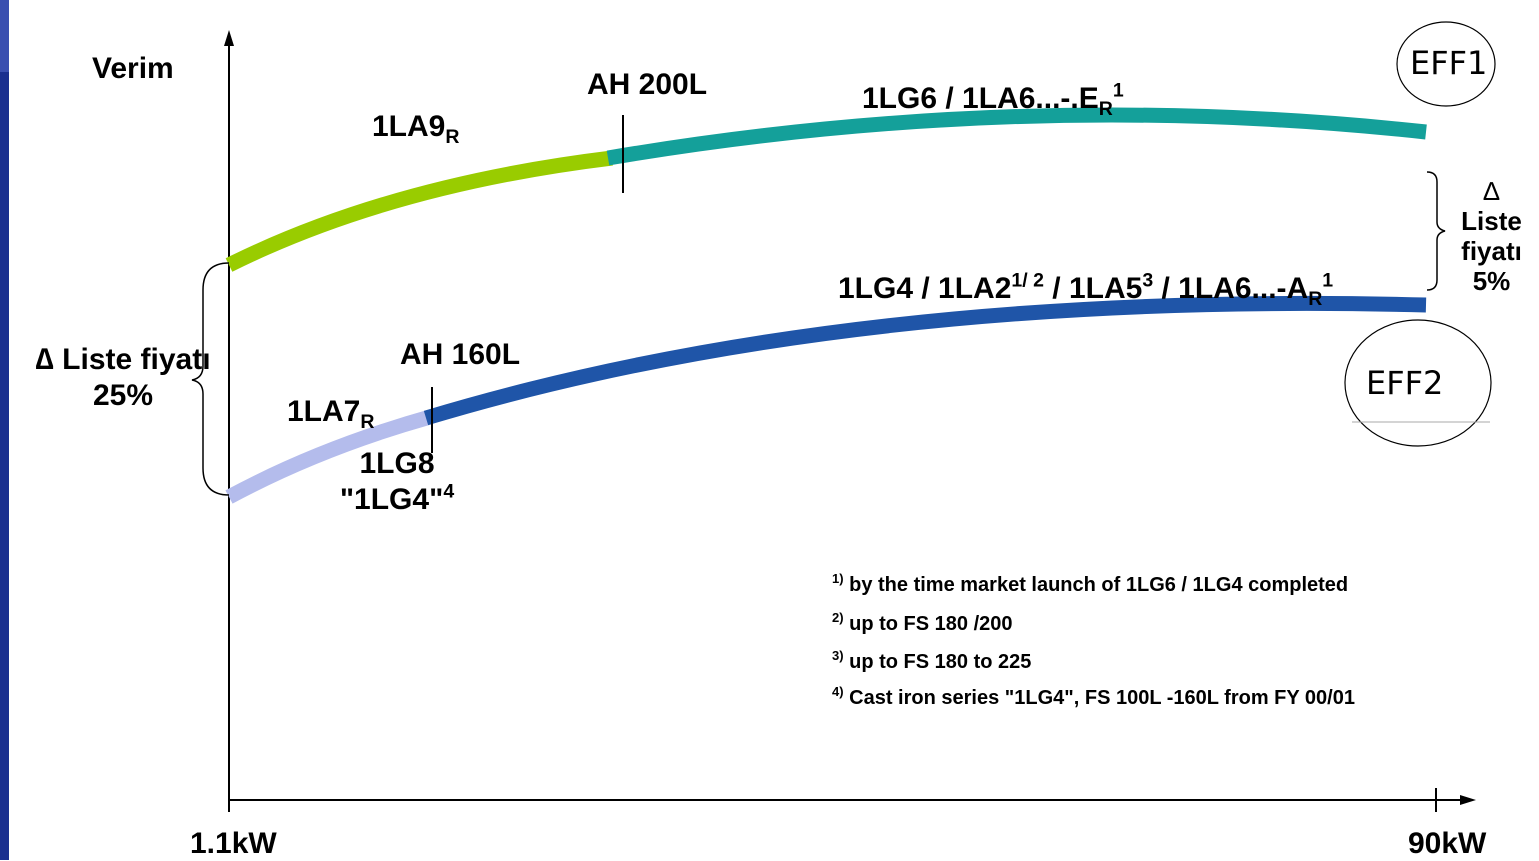 Image resolution: width=1539 pixels, height=861 pixels. Describe the element at coordinates (397, 463) in the screenshot. I see `lower-left-series2-line1: 1LG8` at that location.